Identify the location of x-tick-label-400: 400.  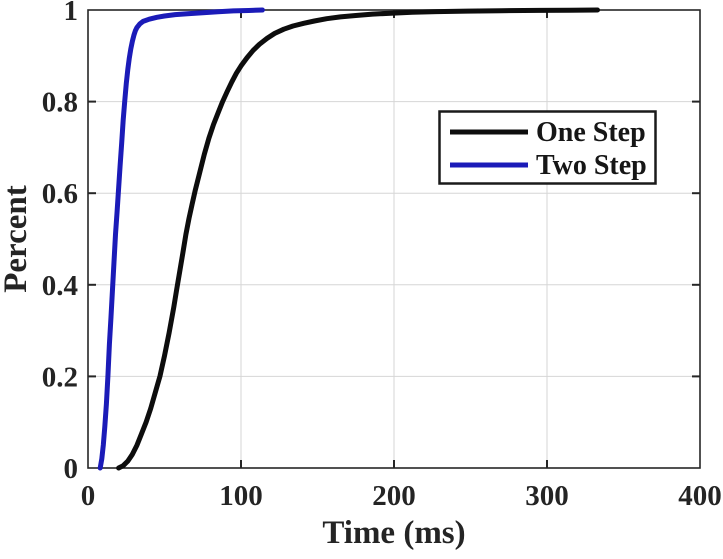
(700, 496).